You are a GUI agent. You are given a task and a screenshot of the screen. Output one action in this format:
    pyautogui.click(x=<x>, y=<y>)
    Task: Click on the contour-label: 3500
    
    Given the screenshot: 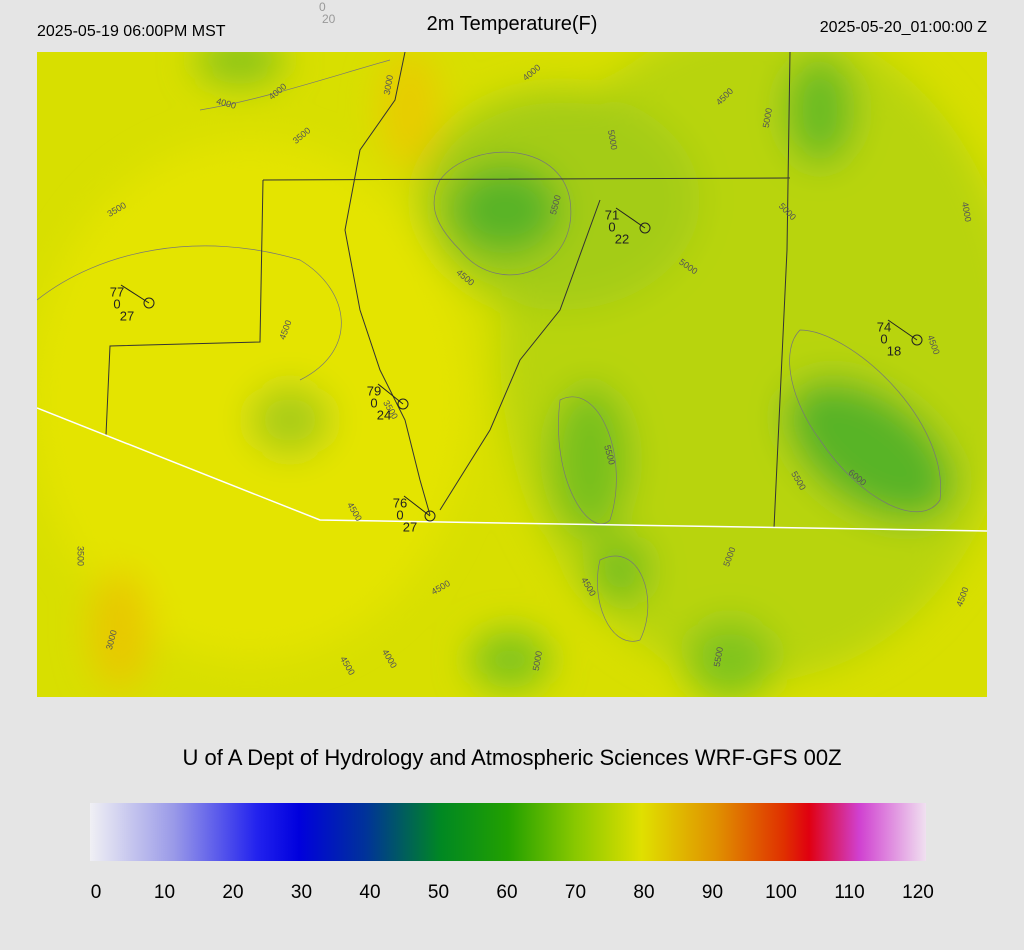 What is the action you would take?
    pyautogui.click(x=81, y=556)
    